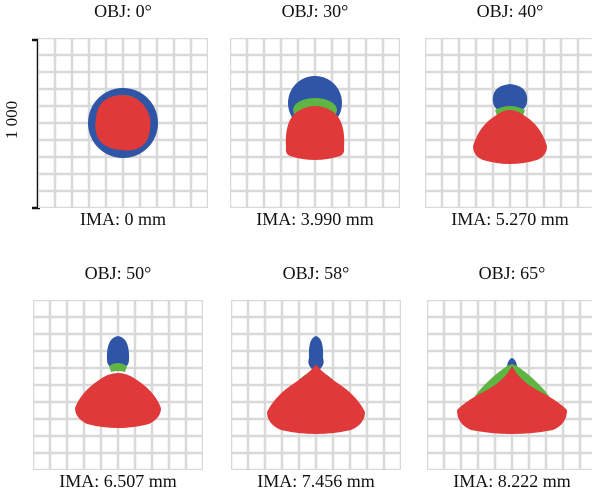 This screenshot has width=592, height=496. What do you see at coordinates (512, 481) in the screenshot?
I see `ima-label: IMA: 8.222 mm` at bounding box center [512, 481].